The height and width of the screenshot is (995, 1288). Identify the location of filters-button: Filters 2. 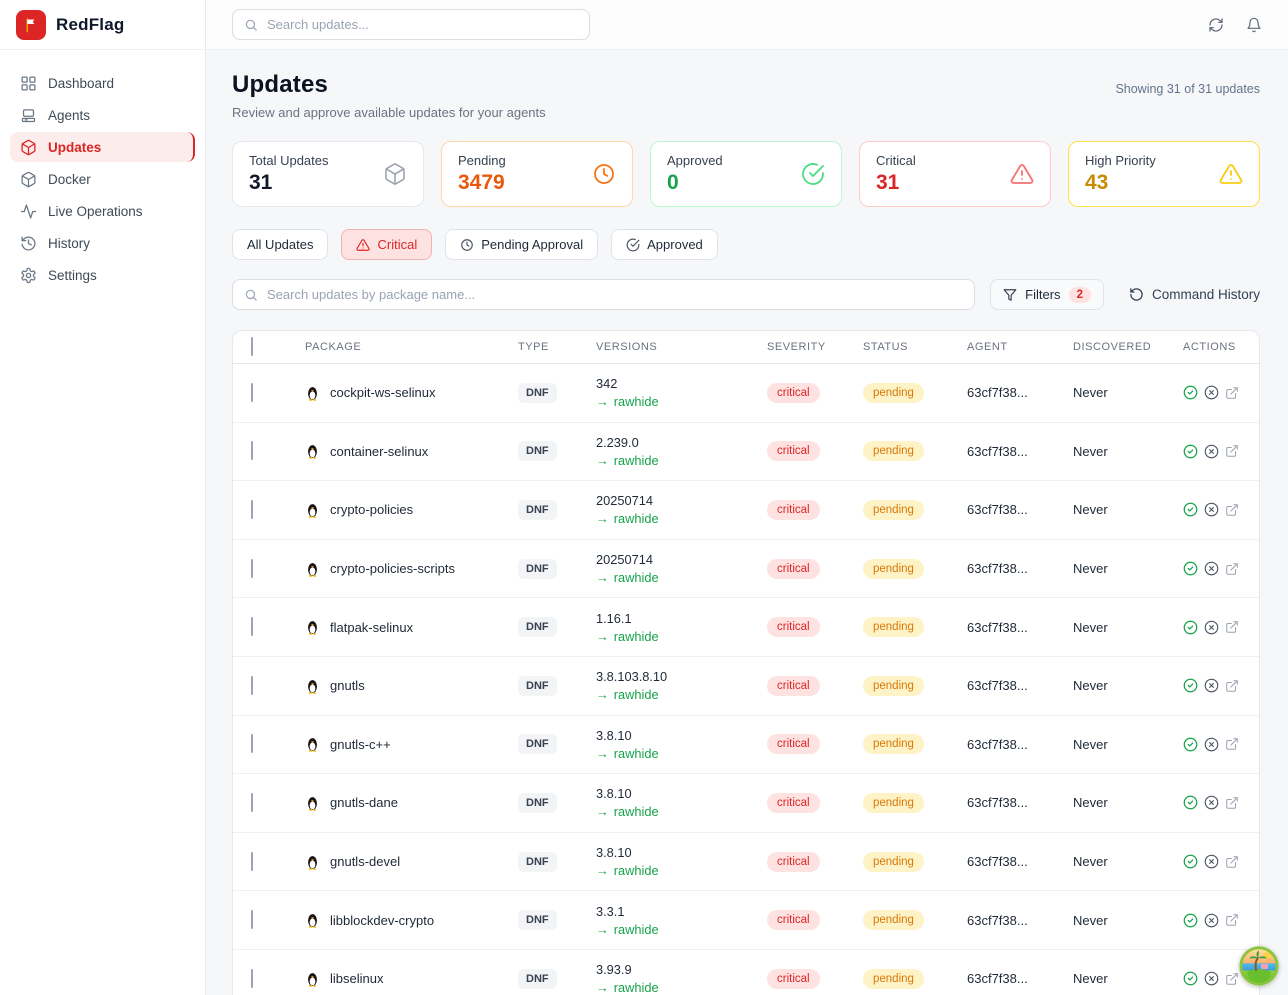
(1047, 294).